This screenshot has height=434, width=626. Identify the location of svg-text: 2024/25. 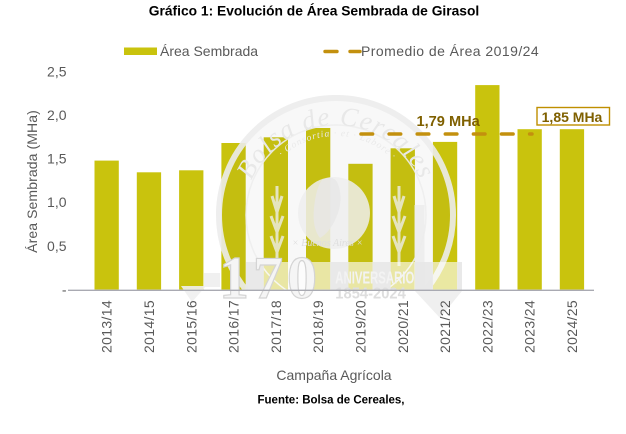
(572, 326).